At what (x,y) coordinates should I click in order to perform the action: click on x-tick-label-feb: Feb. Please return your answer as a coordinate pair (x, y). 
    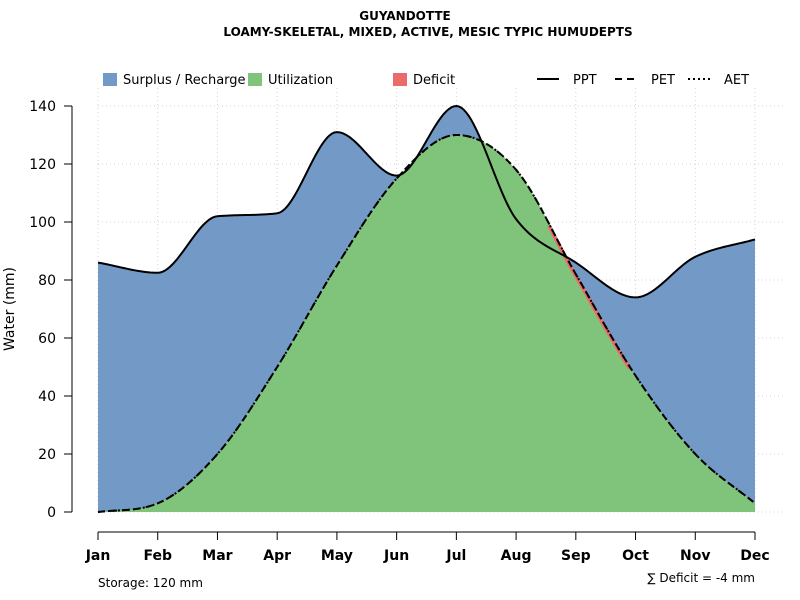
    Looking at the image, I should click on (157, 556).